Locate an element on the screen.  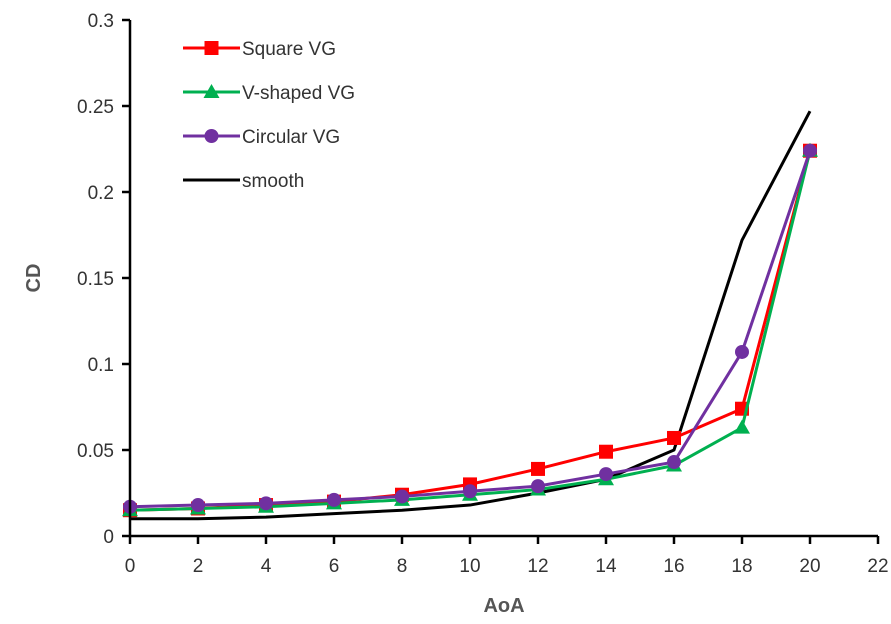
legend-entry: Circular VG is located at coordinates (261, 137).